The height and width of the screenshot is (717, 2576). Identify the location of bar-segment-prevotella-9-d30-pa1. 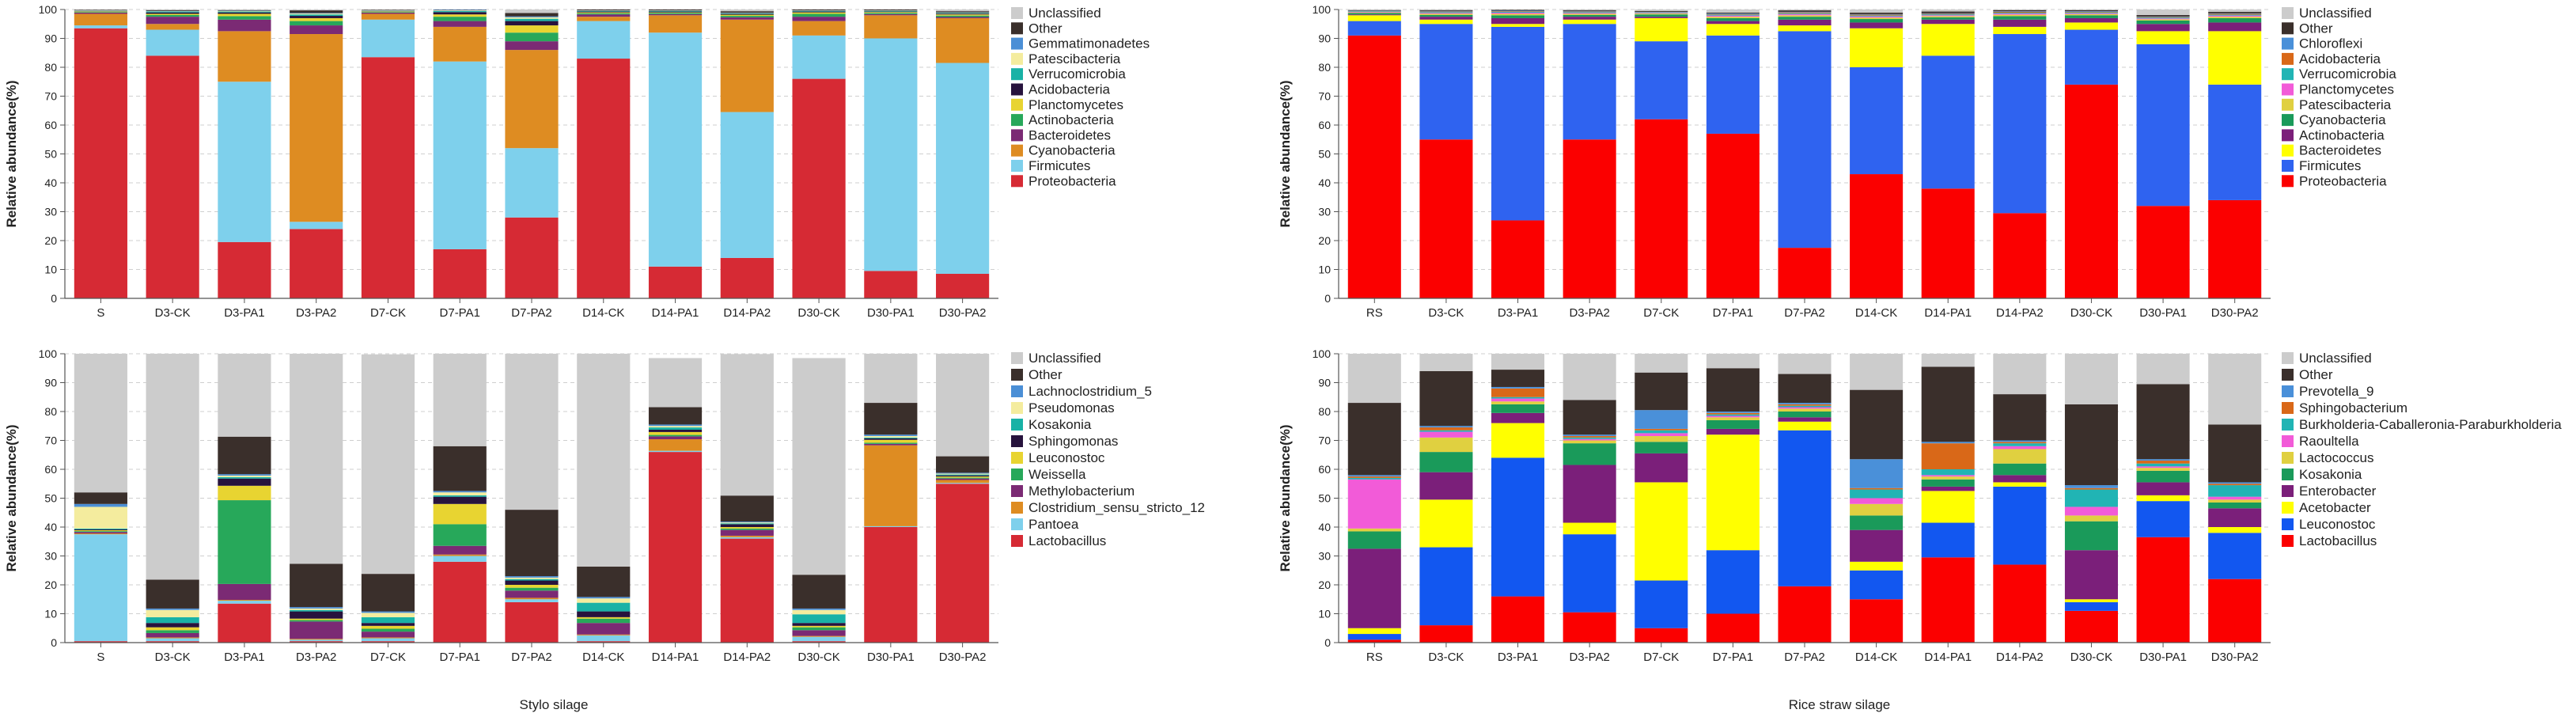
(2163, 460).